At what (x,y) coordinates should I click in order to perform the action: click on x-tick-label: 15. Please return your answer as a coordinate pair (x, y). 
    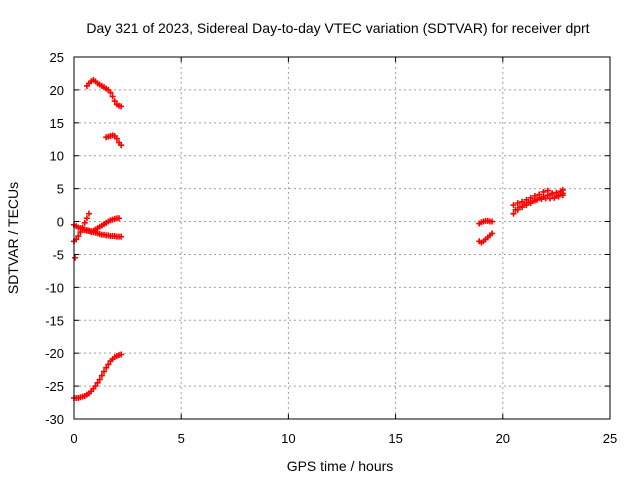
    Looking at the image, I should click on (395, 438).